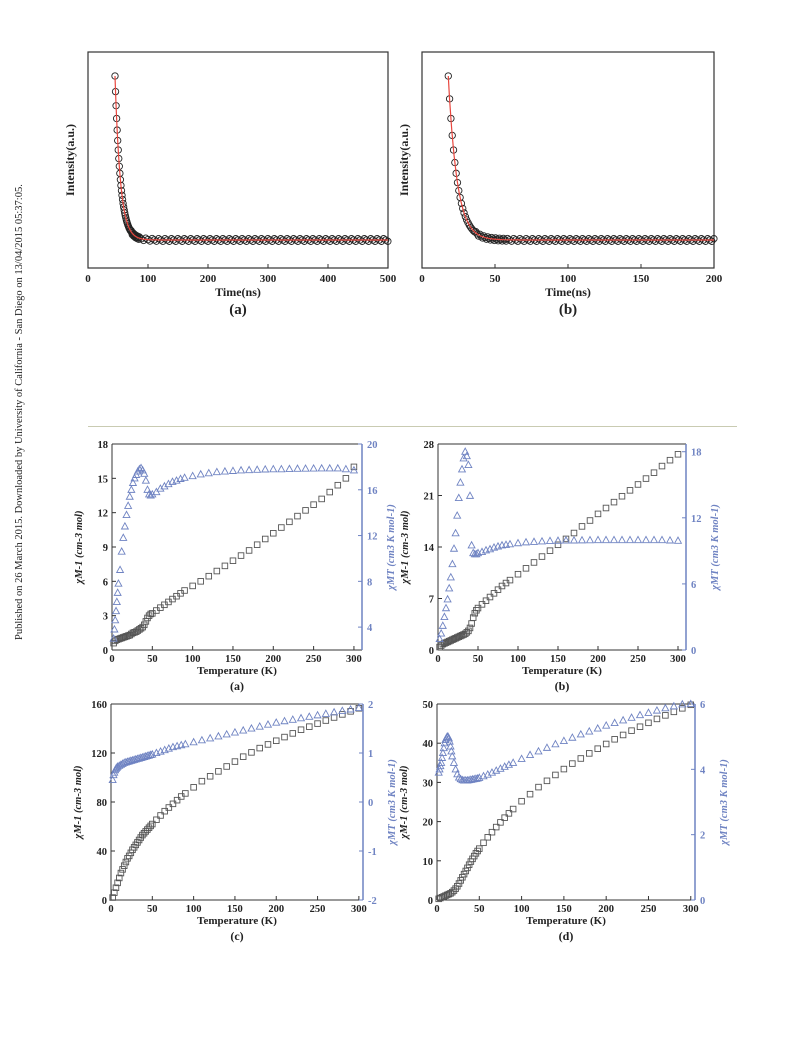 The height and width of the screenshot is (1039, 793). What do you see at coordinates (152, 909) in the screenshot?
I see `x-tick-label: 50` at bounding box center [152, 909].